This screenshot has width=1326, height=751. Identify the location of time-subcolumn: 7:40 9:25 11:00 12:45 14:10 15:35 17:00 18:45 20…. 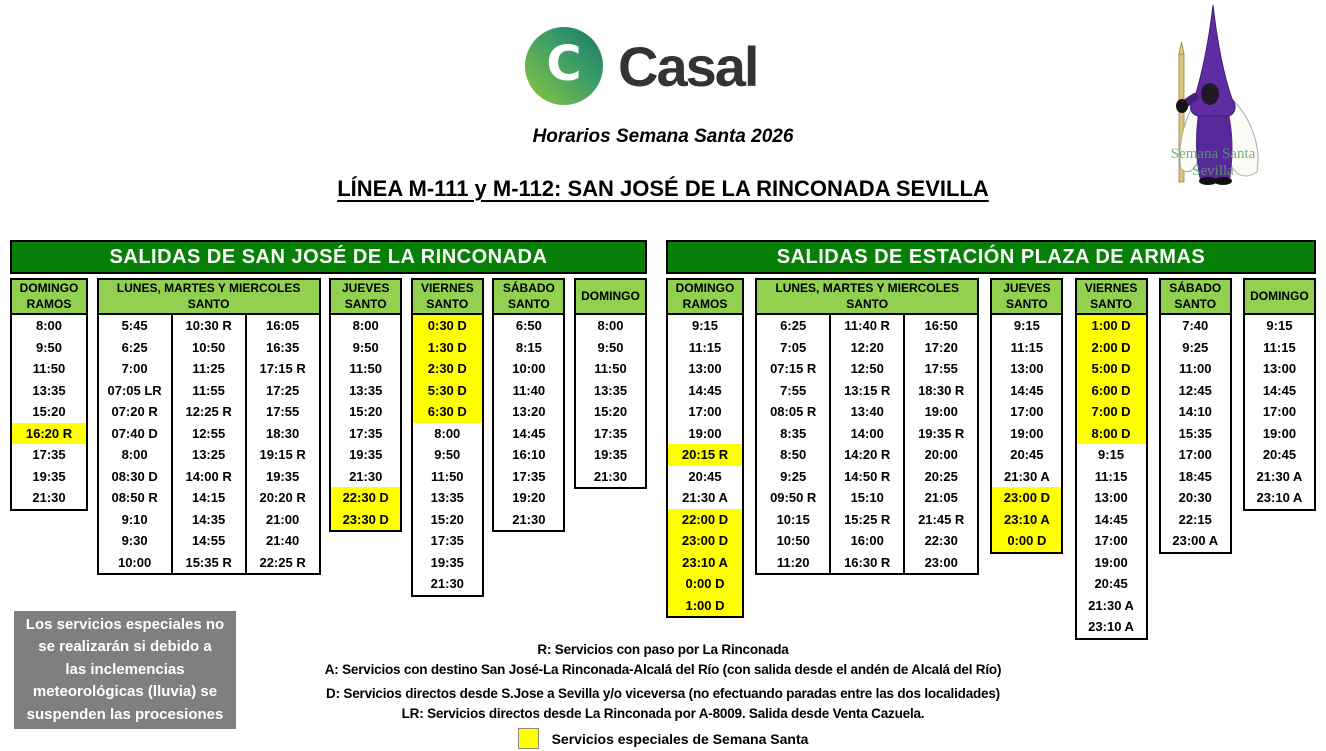
(1195, 433).